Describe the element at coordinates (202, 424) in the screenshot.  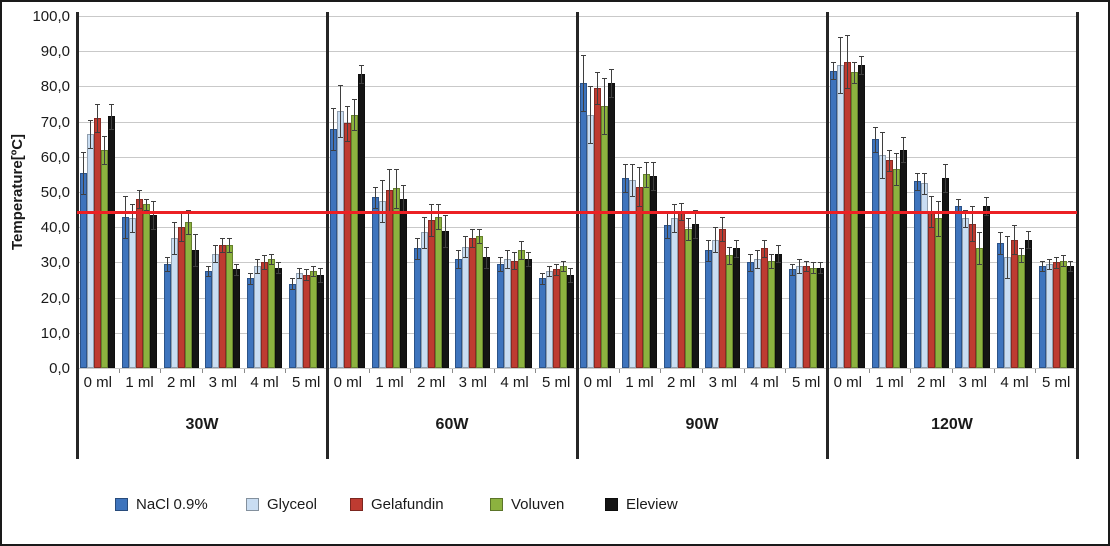
I see `panel-label-30w: 30W` at that location.